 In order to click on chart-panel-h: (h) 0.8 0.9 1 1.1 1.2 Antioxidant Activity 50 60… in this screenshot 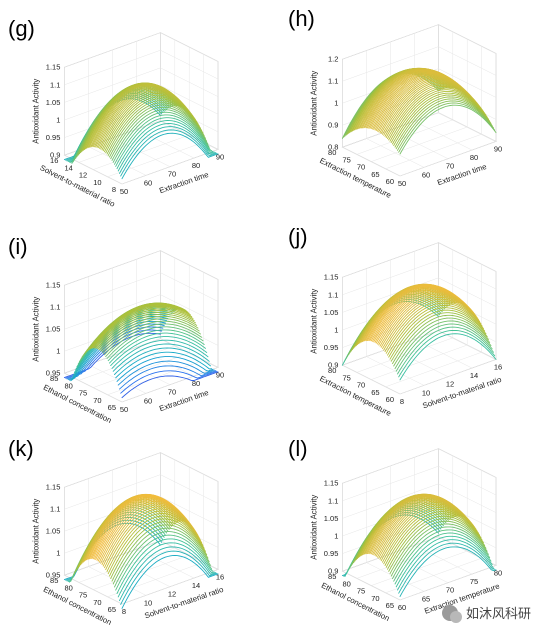, I will do `click(395, 103)`.